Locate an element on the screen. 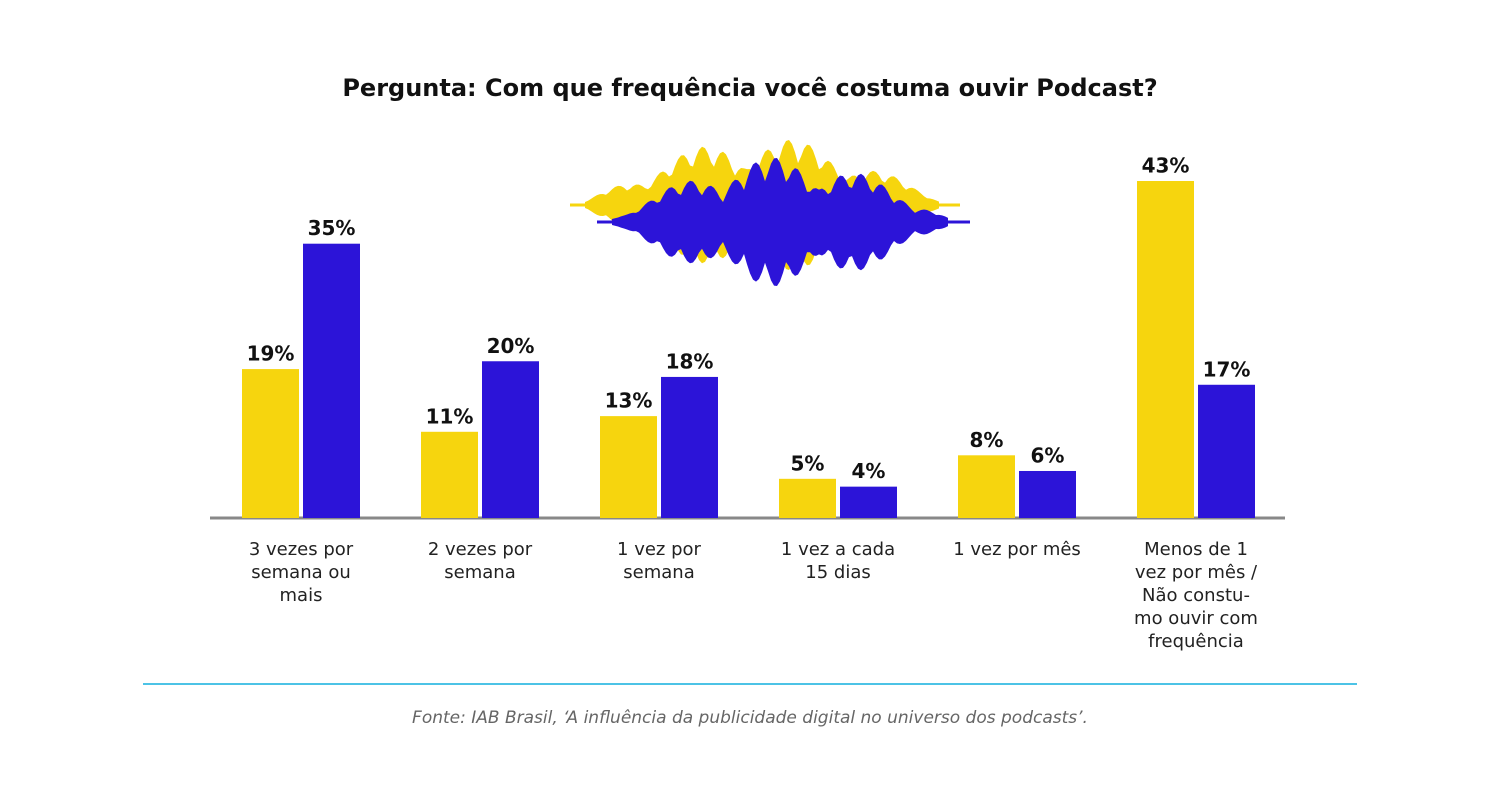 The image size is (1500, 800). x-tick-label: 3 vezes por semana ou mais is located at coordinates (301, 572).